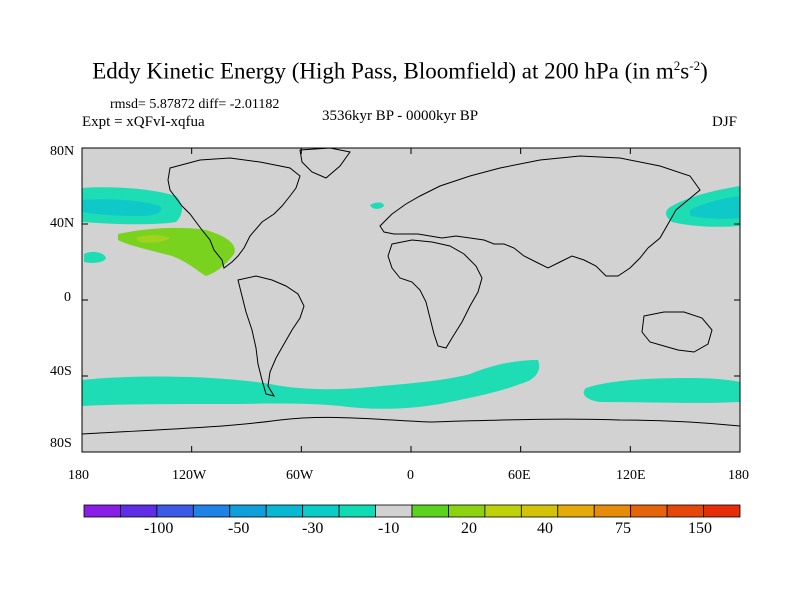  What do you see at coordinates (271, 336) in the screenshot?
I see `coast-south-america` at bounding box center [271, 336].